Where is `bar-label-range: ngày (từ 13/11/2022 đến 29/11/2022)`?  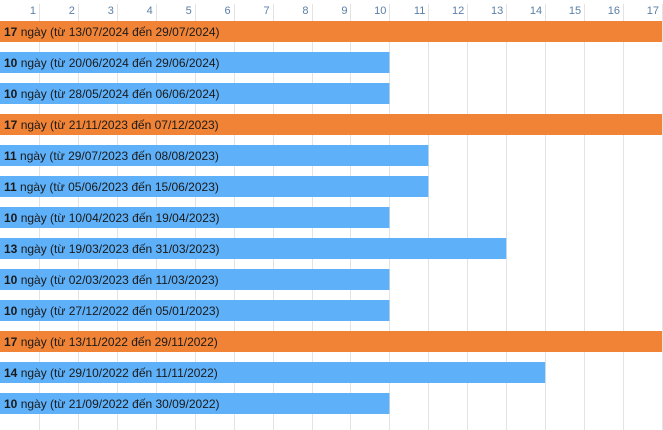 bar-label-range: ngày (từ 13/11/2022 đến 29/11/2022) is located at coordinates (117, 342).